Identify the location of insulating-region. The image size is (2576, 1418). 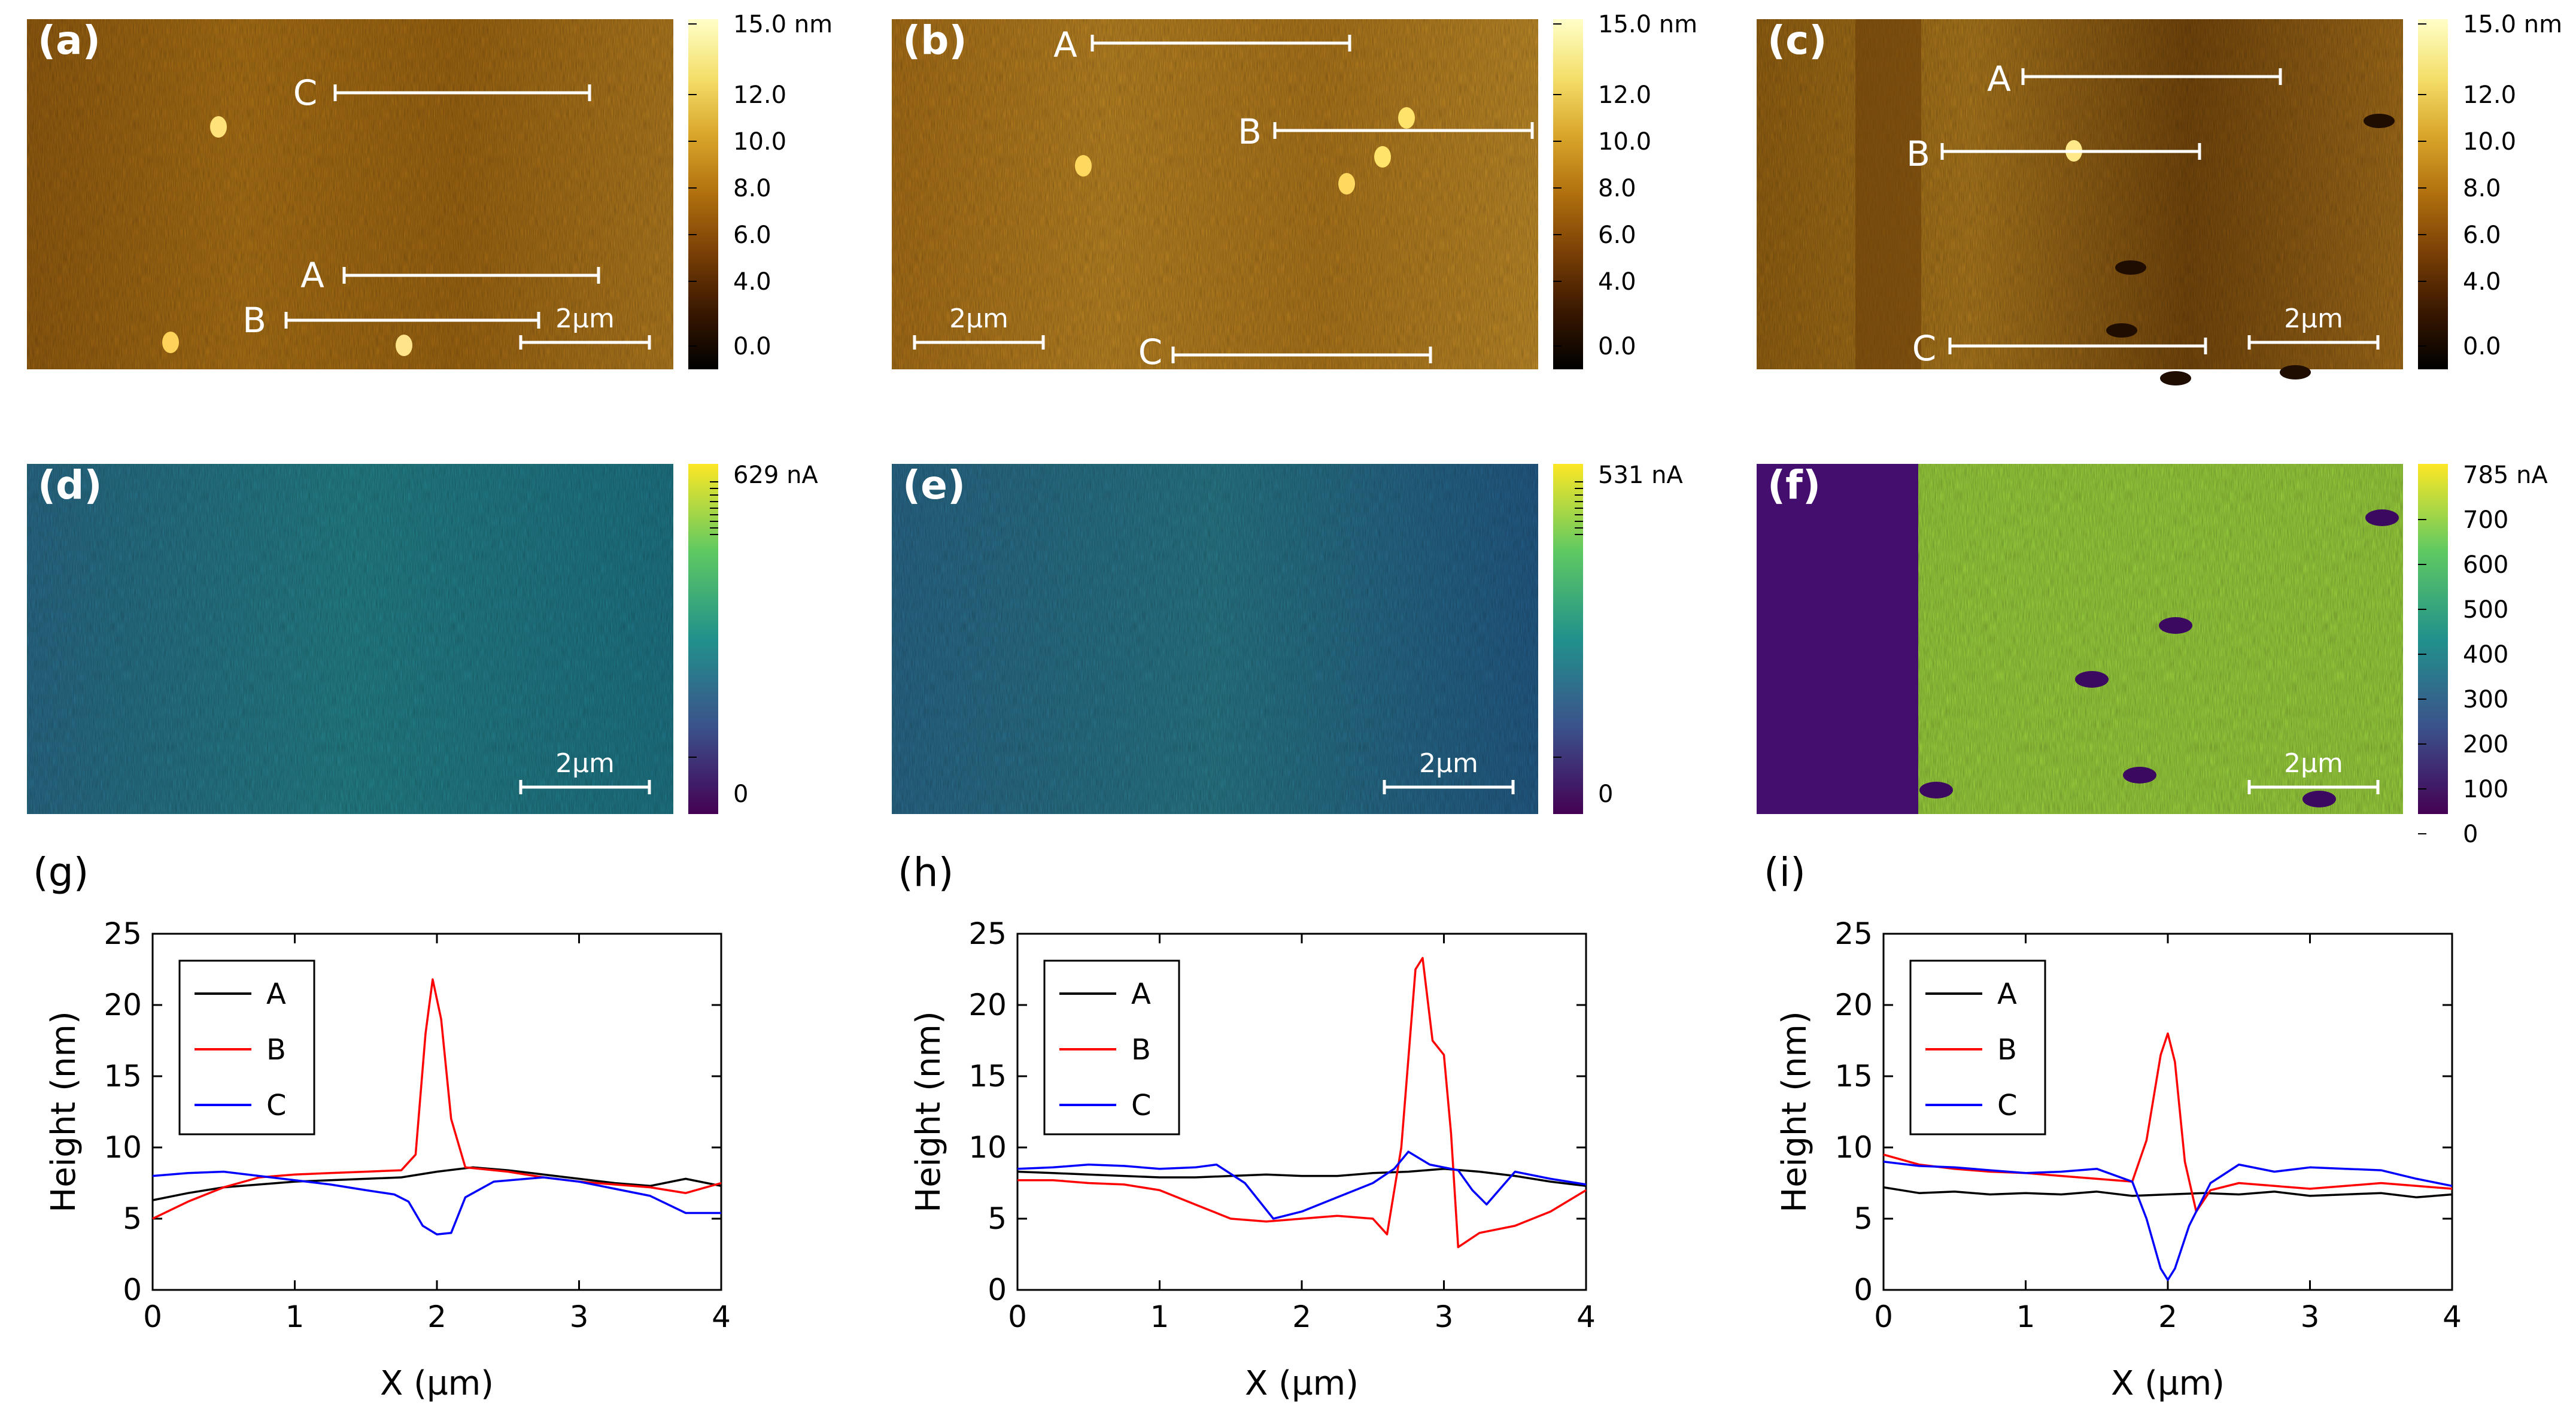
(1838, 639).